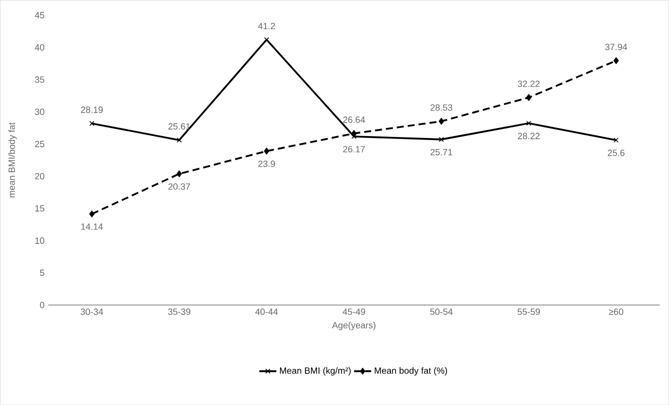 The image size is (669, 405). I want to click on data-label: 23.9, so click(266, 163).